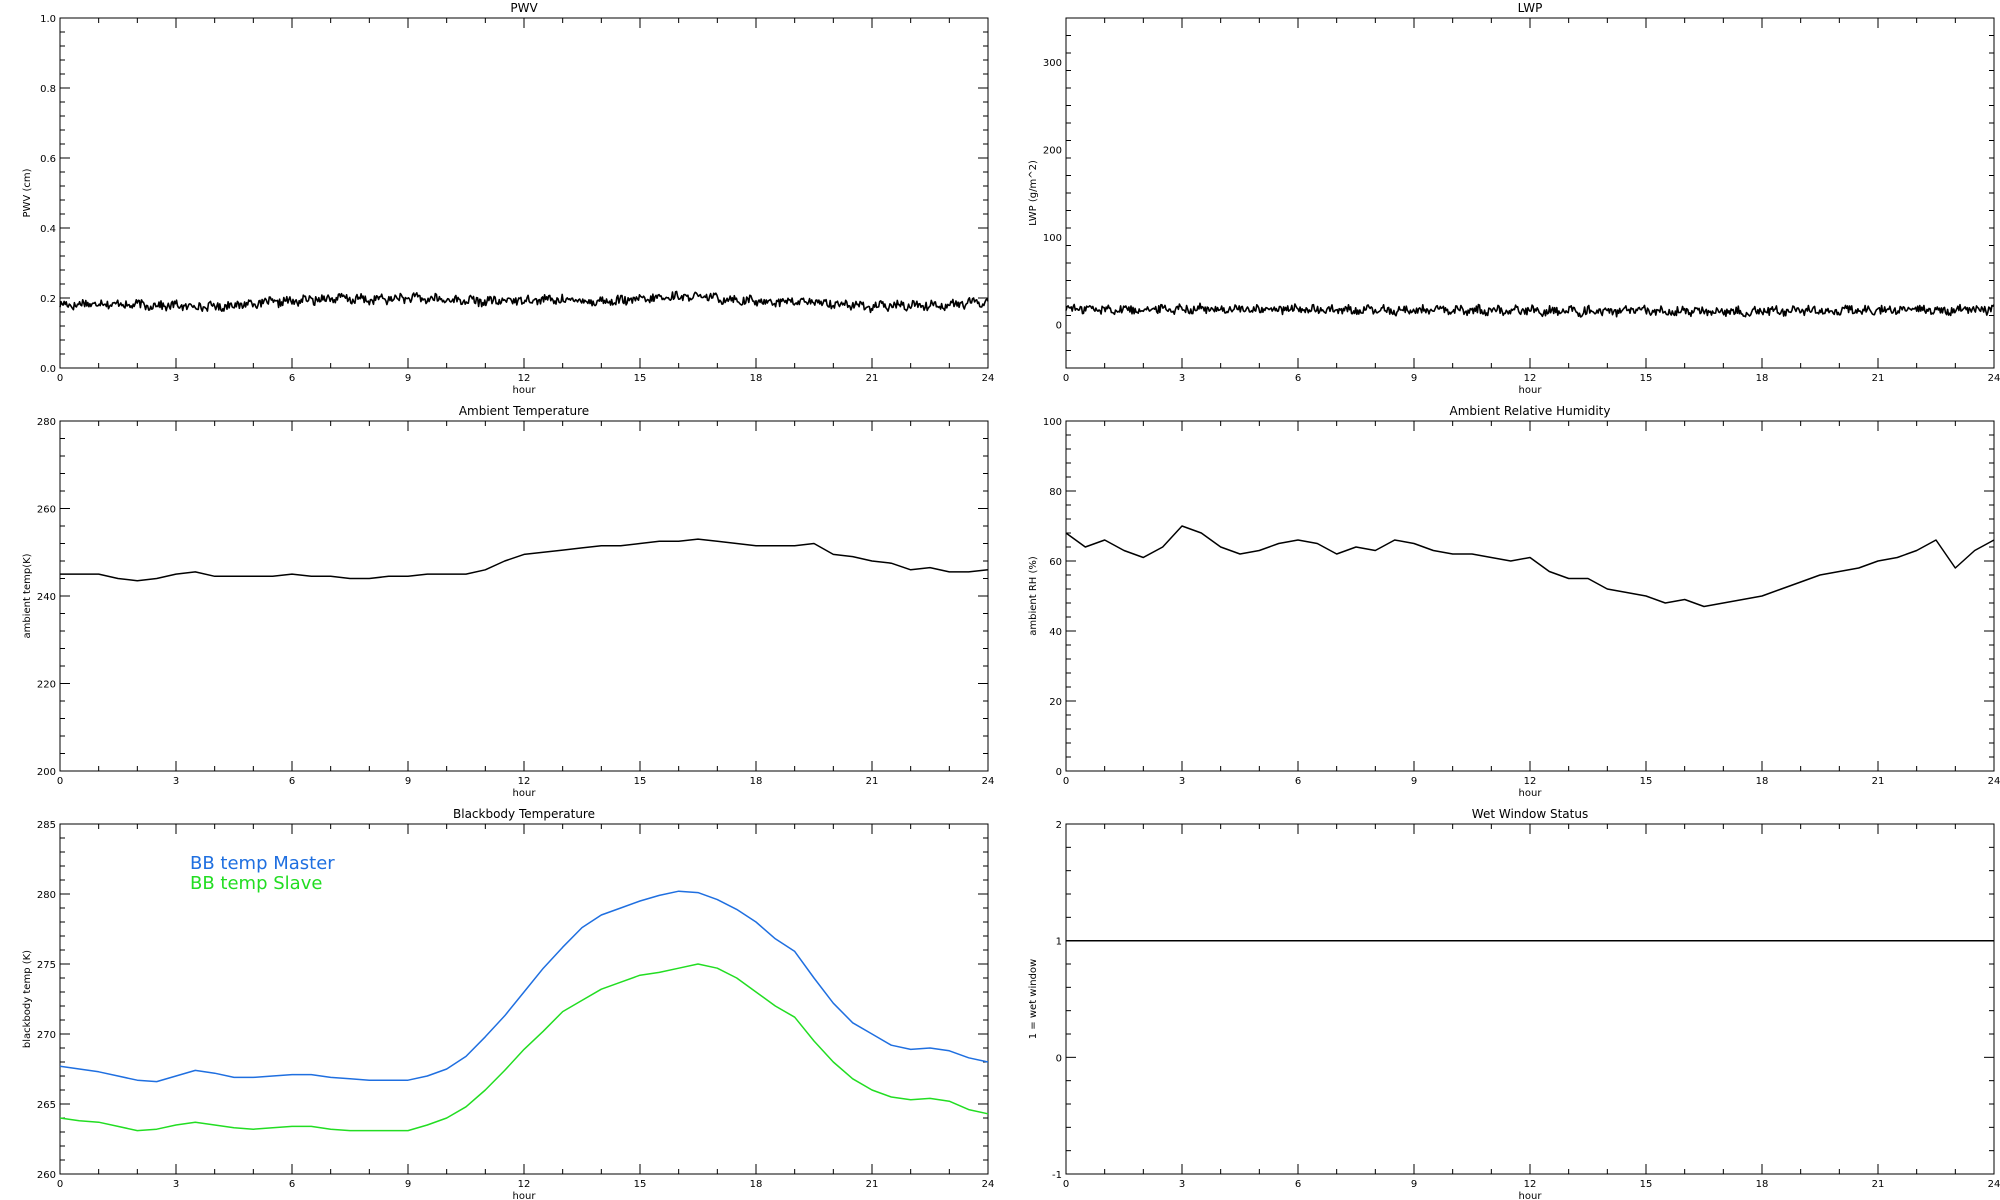 The width and height of the screenshot is (2000, 1200). What do you see at coordinates (46, 685) in the screenshot?
I see `y-tick-label: 220` at bounding box center [46, 685].